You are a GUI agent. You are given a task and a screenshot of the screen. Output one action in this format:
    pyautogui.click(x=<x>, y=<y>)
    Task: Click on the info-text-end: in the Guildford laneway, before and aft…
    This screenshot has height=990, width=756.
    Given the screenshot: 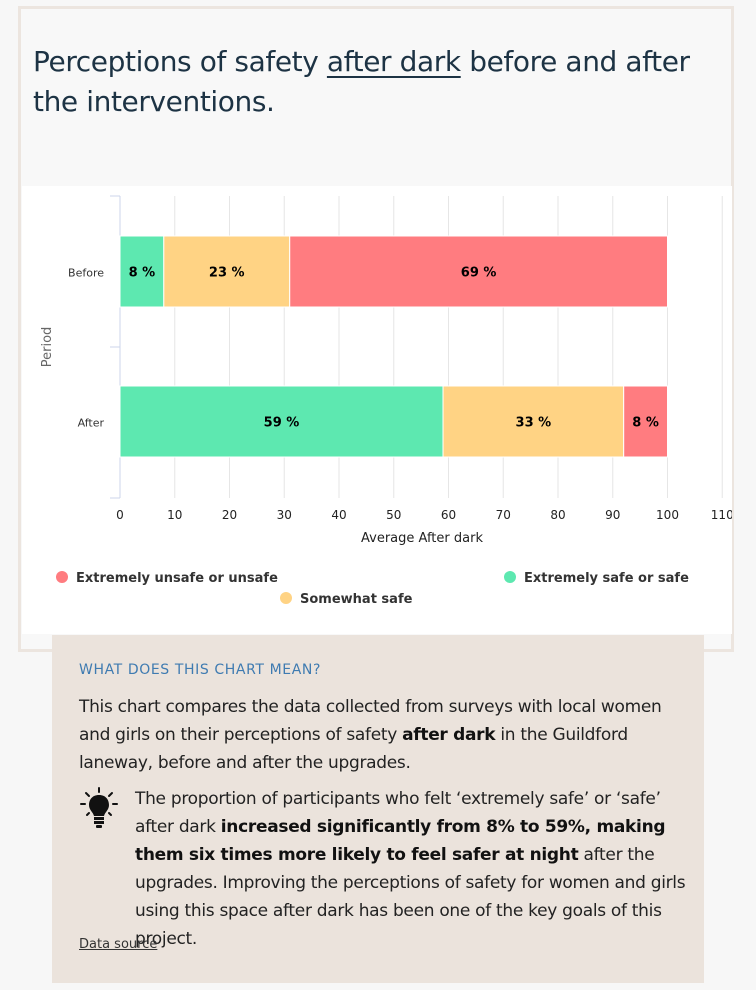 What is the action you would take?
    pyautogui.click(x=353, y=749)
    